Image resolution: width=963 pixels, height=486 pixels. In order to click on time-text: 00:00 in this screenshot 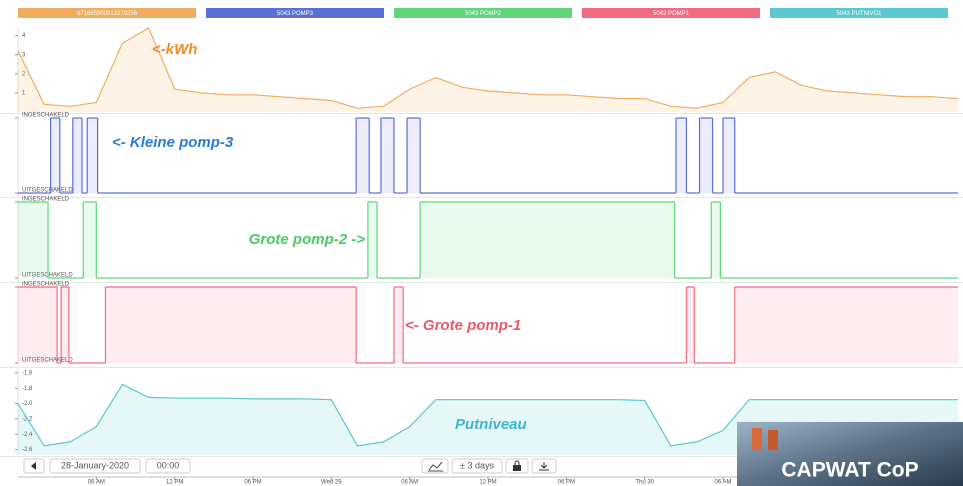, I will do `click(168, 465)`.